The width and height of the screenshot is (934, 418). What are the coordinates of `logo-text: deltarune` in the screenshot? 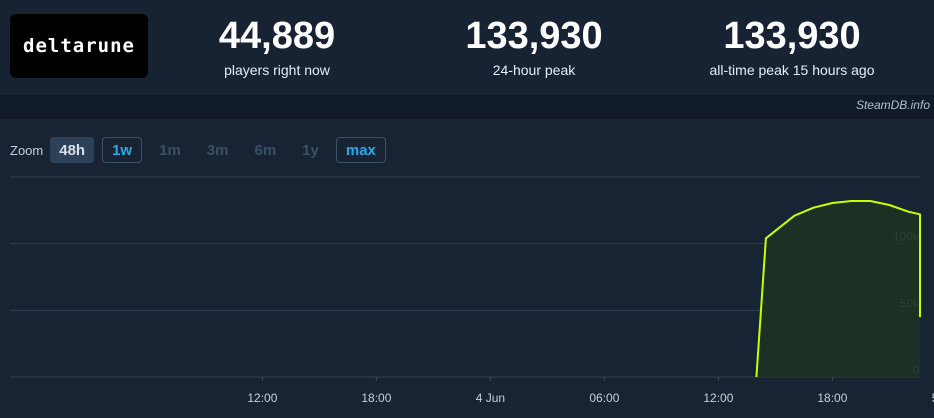 It's located at (79, 46).